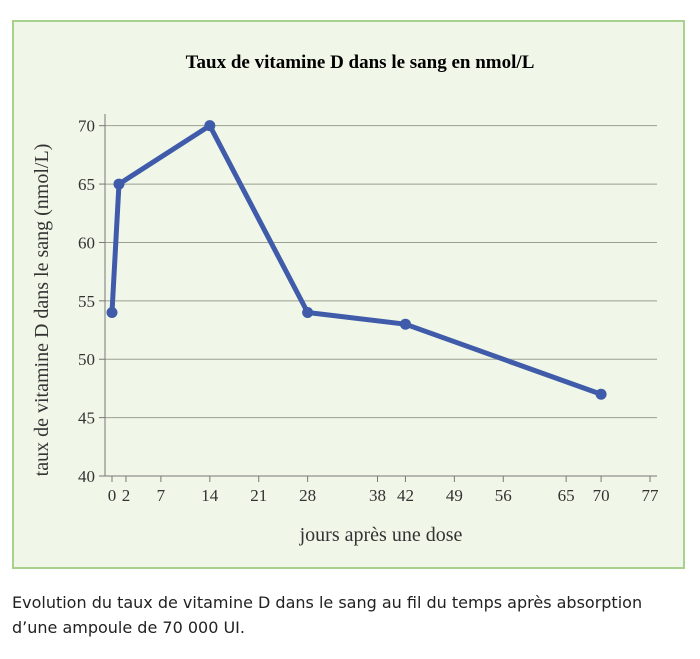  I want to click on y-tick-label: 60, so click(86, 242).